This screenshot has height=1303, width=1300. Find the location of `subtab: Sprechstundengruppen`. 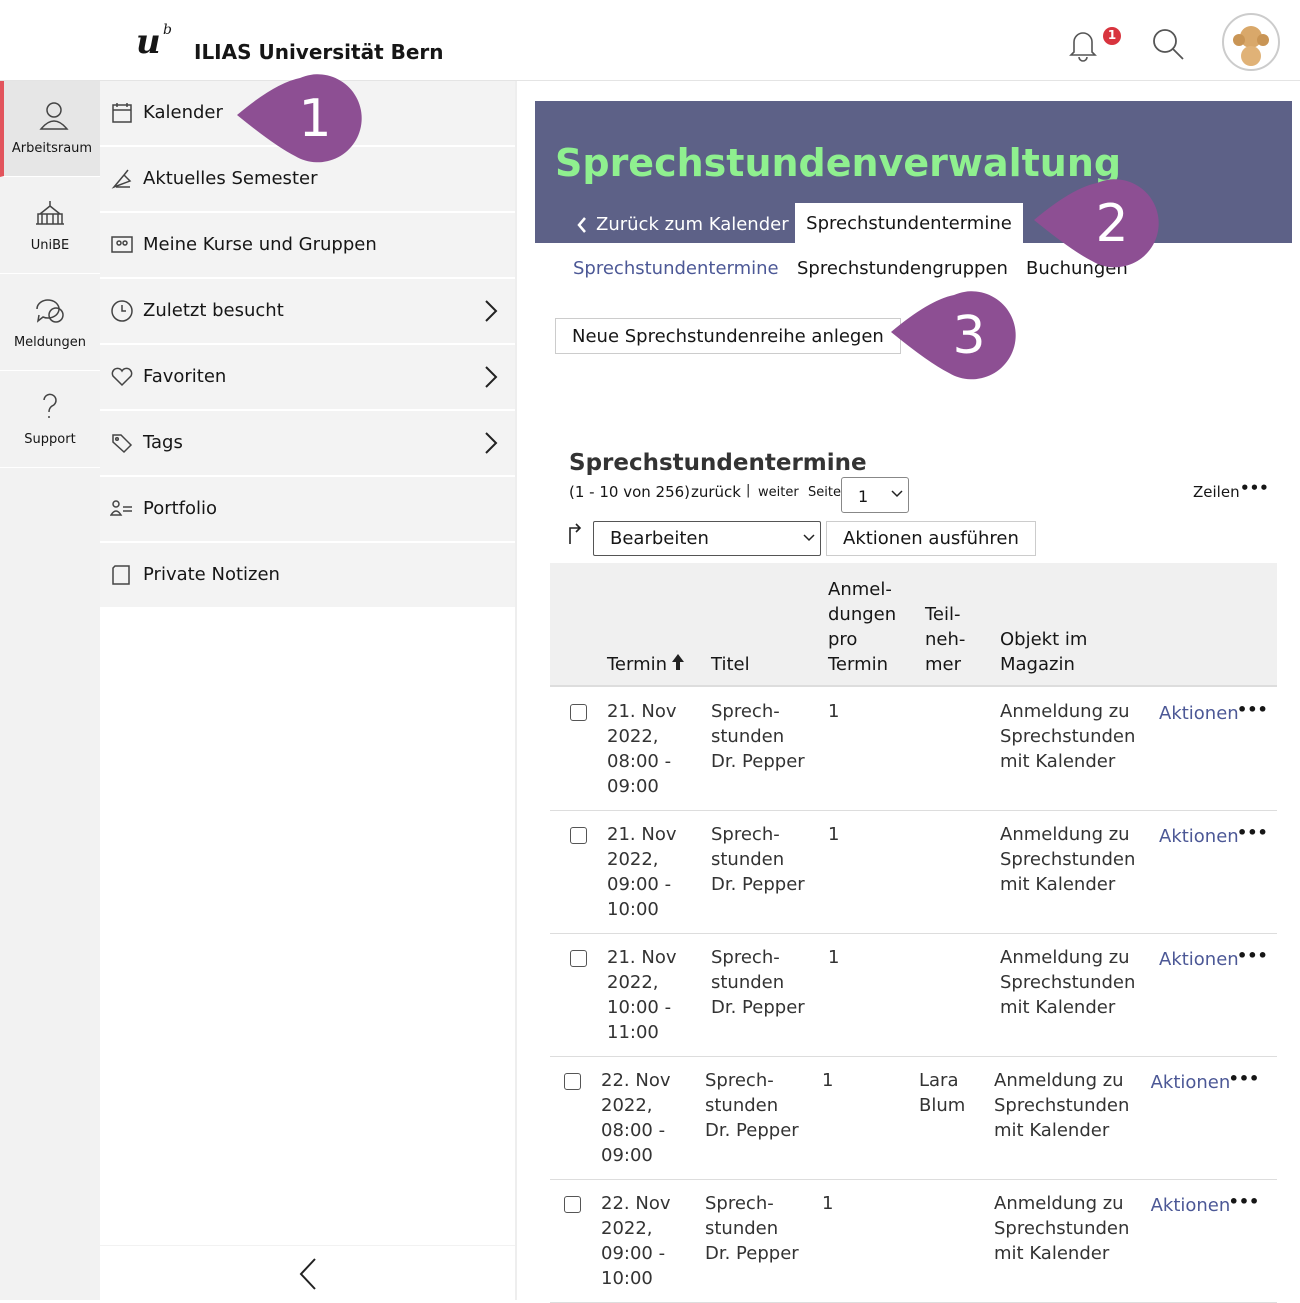

subtab: Sprechstundengruppen is located at coordinates (902, 268).